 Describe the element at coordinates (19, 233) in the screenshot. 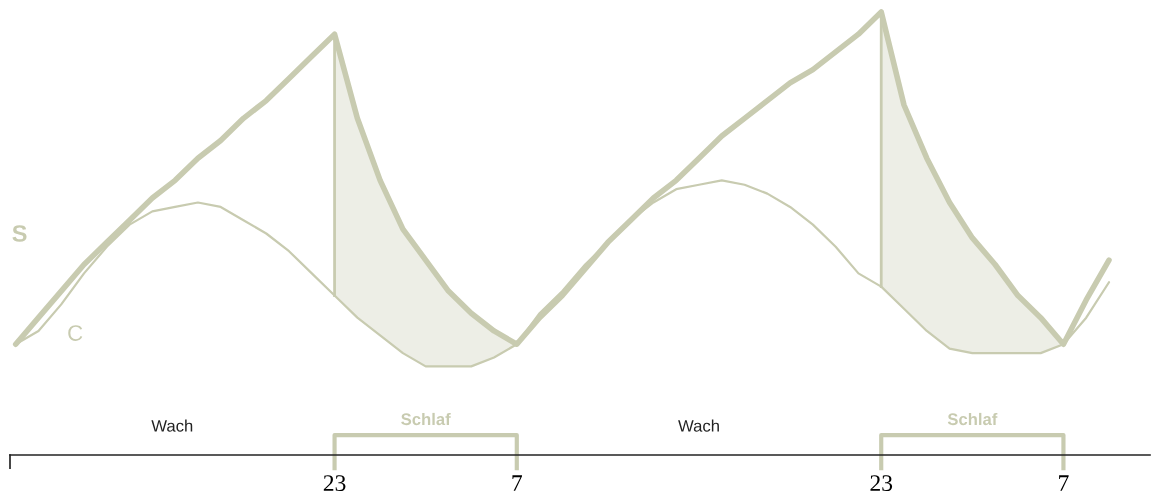

I see `text: S` at that location.